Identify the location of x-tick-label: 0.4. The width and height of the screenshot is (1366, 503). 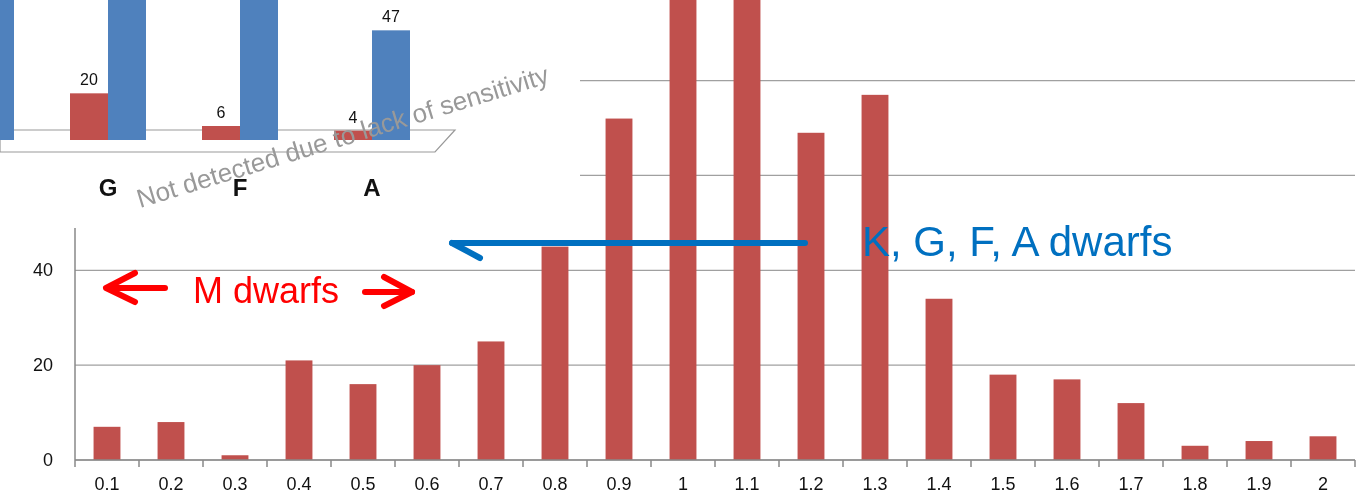
(299, 484).